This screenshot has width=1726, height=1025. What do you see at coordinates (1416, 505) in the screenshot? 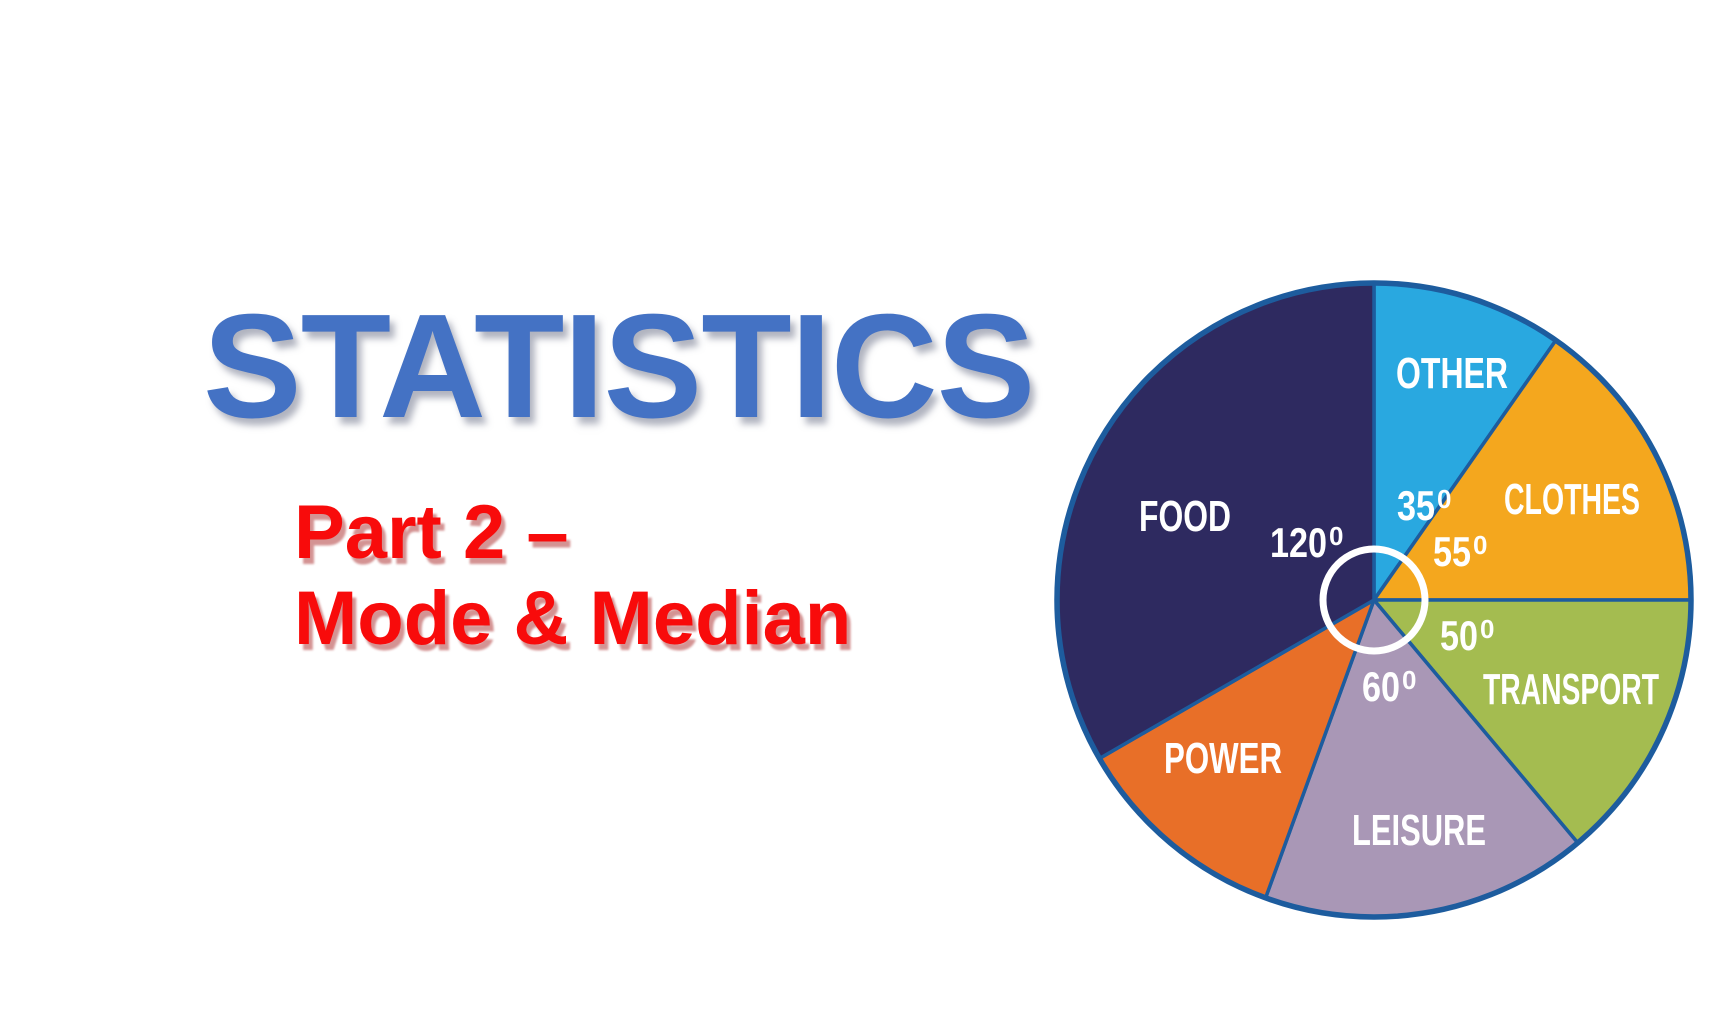
I see `segment-angle-other: 35` at bounding box center [1416, 505].